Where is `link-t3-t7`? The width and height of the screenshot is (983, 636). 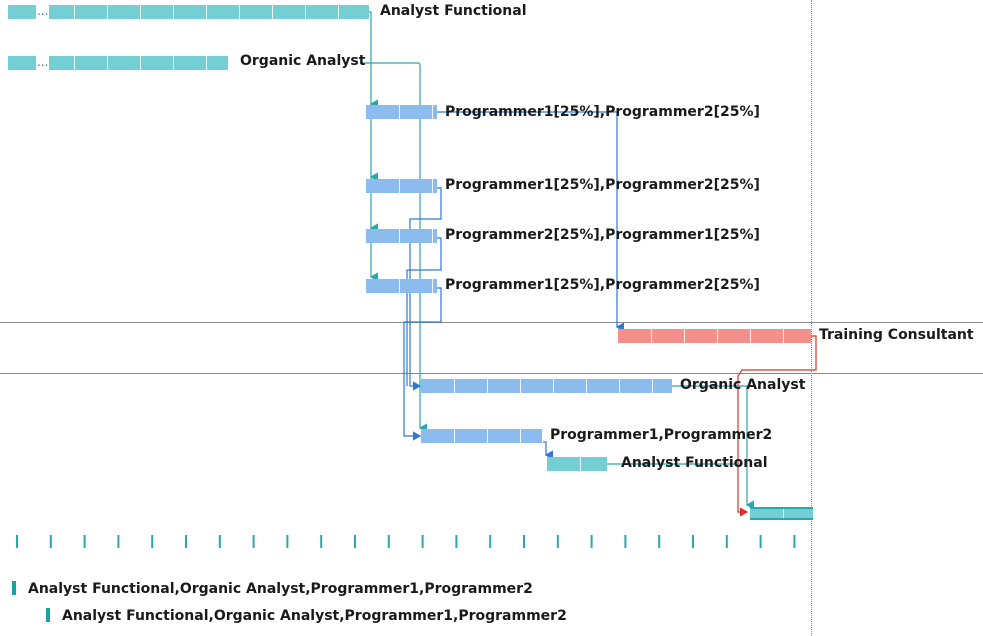
link-t3-t7 is located at coordinates (531, 221).